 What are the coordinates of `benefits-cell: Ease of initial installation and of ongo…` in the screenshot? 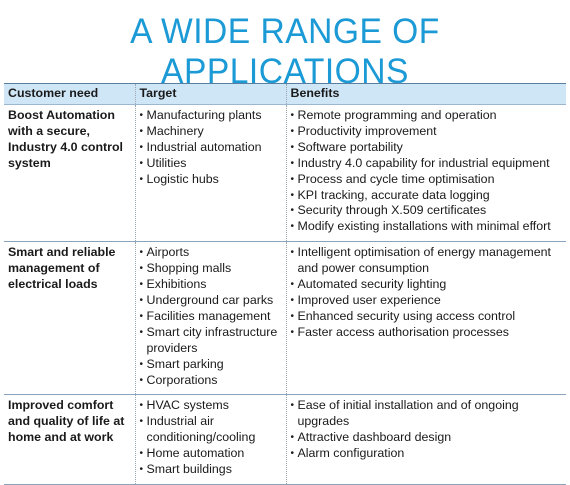 It's located at (425, 439).